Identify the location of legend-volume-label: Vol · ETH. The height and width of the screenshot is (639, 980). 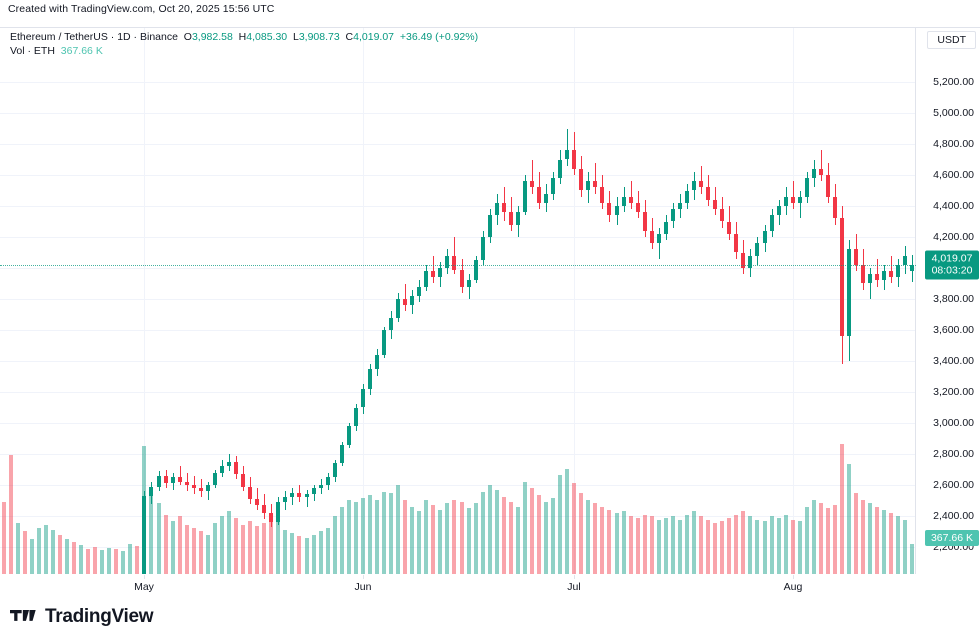
(32, 51).